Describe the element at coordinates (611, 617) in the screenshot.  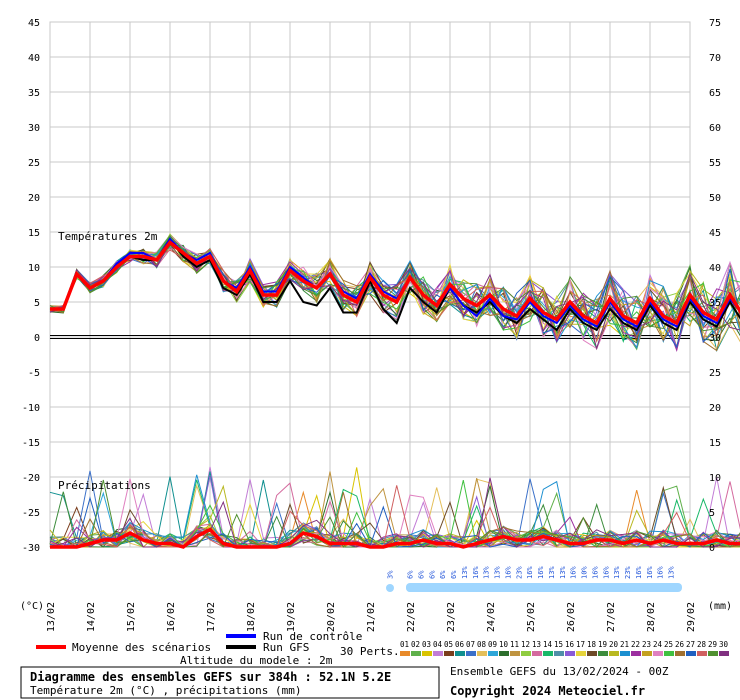
I see `x-tick-label: 27/02` at that location.